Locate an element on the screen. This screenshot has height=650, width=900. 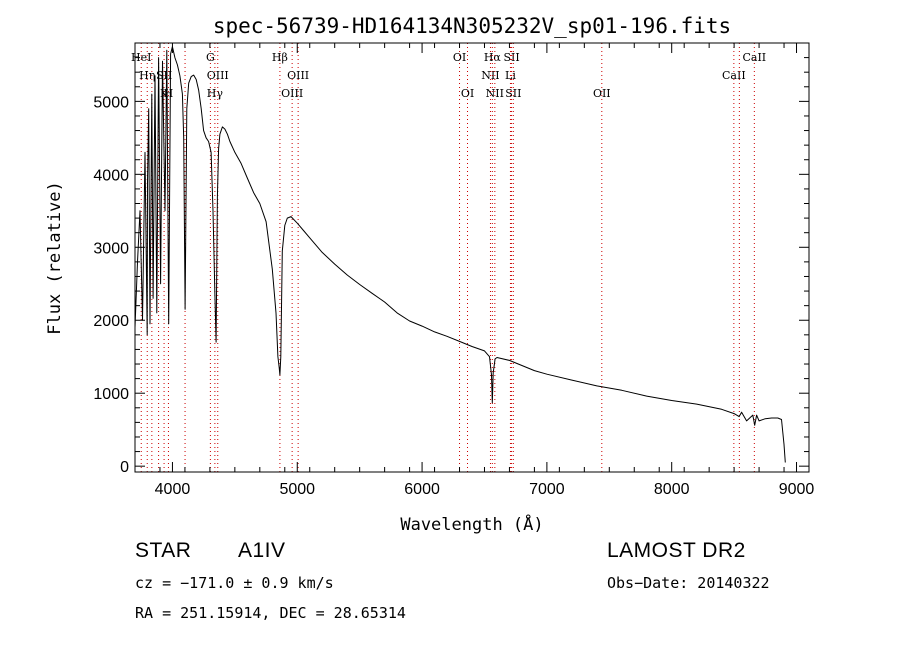
coordinates: RA = 251.15914, DEC = 28.65314 is located at coordinates (270, 613).